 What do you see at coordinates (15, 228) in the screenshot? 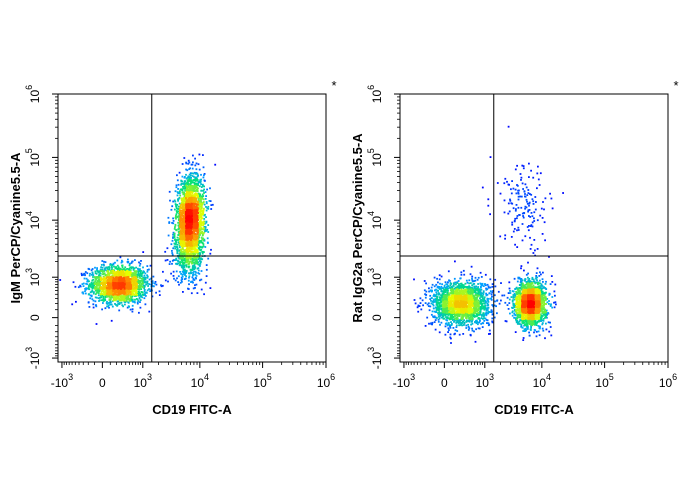
I see `y-axis-title: IgM PerCP/Cyanine5.5-A` at bounding box center [15, 228].